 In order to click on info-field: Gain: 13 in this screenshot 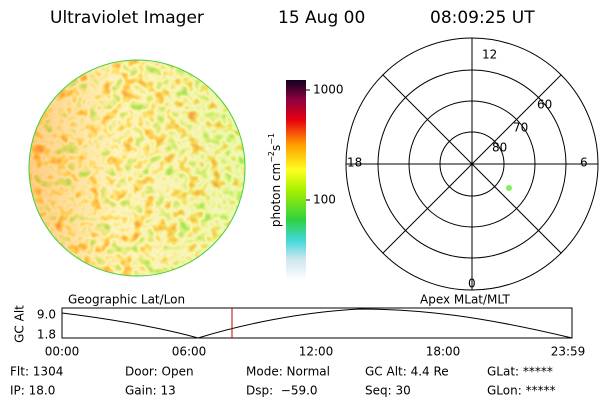, I will do `click(150, 391)`.